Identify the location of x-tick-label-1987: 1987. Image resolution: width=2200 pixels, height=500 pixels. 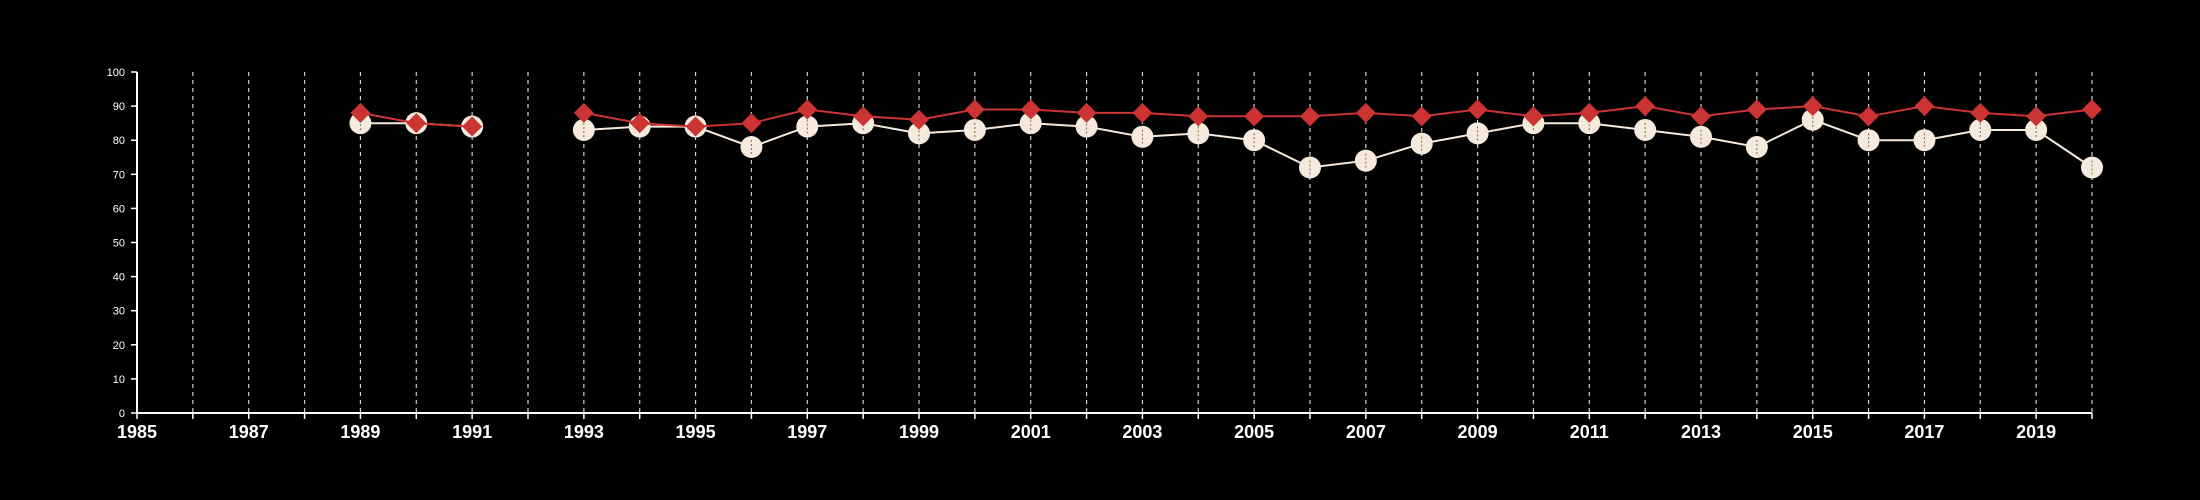
(249, 432).